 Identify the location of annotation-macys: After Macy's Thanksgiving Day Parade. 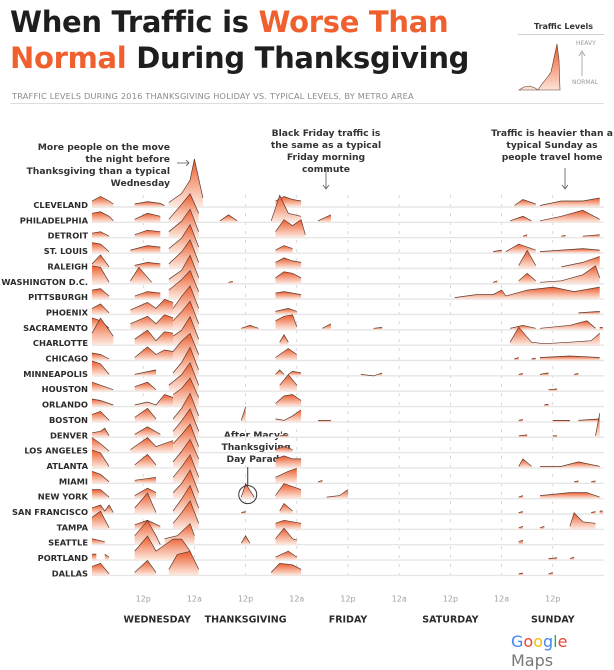
(256, 447).